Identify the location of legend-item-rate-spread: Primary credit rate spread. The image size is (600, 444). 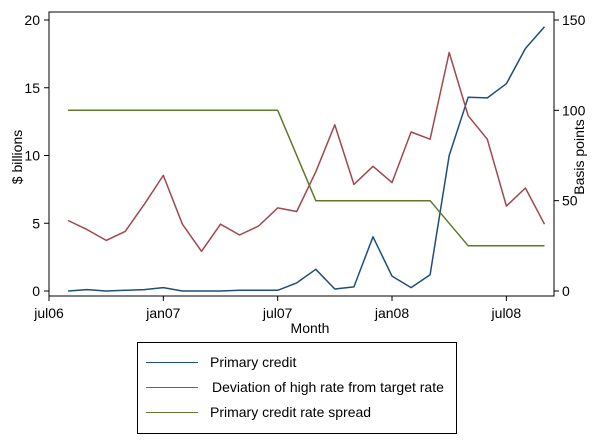
(297, 413).